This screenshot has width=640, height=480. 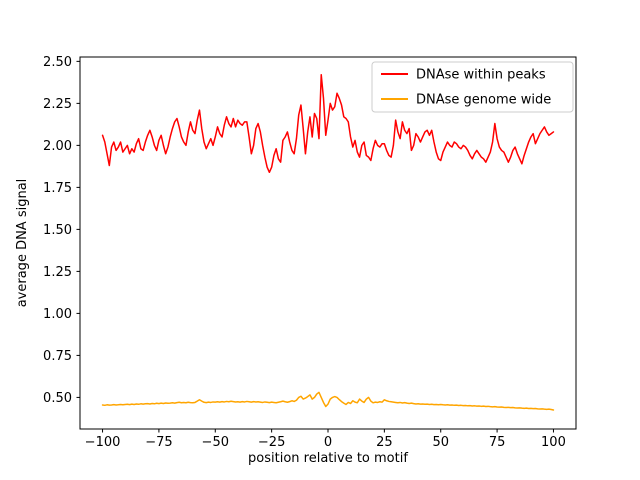 What do you see at coordinates (440, 442) in the screenshot?
I see `x-tick-label: 50` at bounding box center [440, 442].